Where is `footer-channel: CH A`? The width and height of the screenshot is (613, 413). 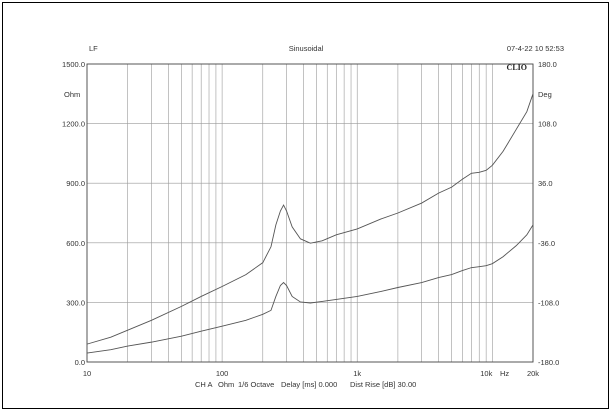
footer-channel: CH A is located at coordinates (204, 384).